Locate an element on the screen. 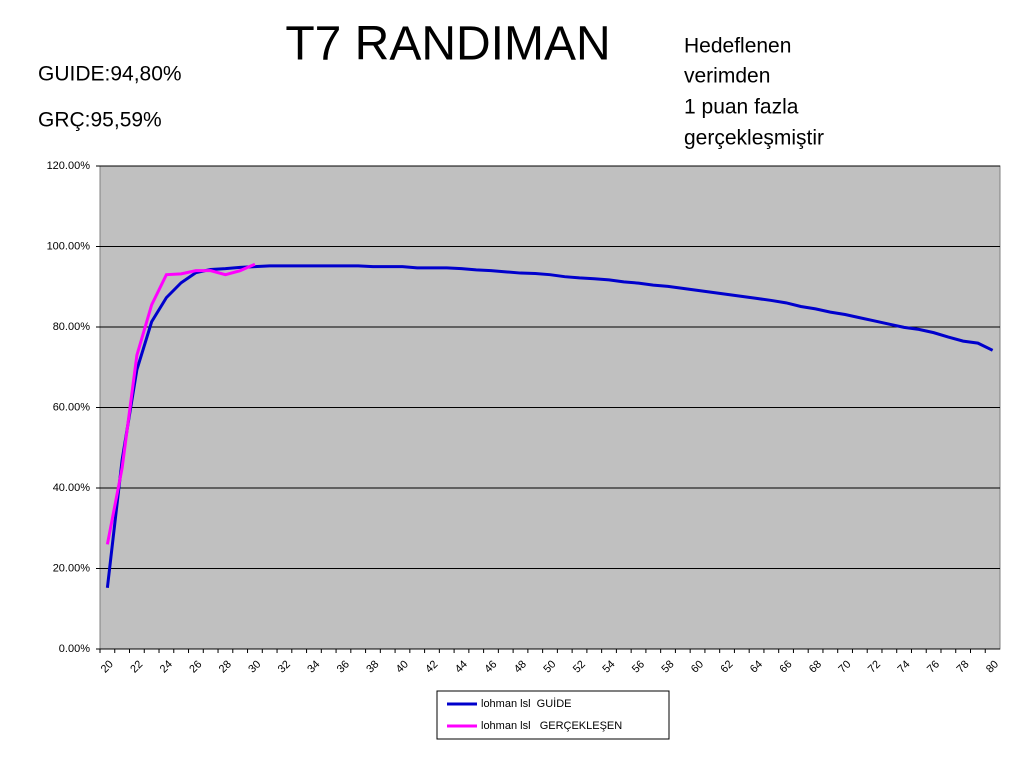 This screenshot has height=768, width=1024. x-tick-label: 70 is located at coordinates (844, 666).